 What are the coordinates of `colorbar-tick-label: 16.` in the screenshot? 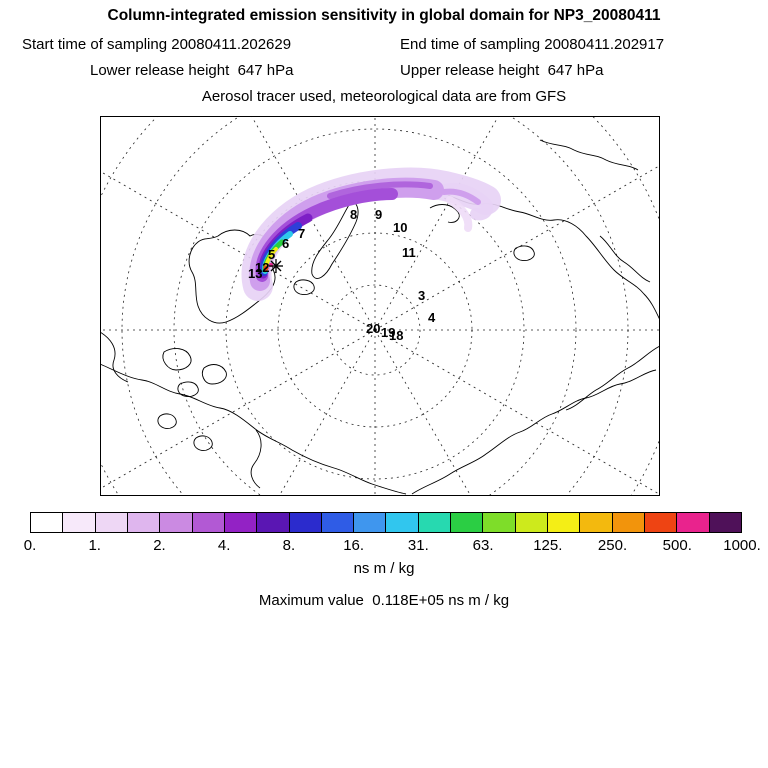 It's located at (354, 545).